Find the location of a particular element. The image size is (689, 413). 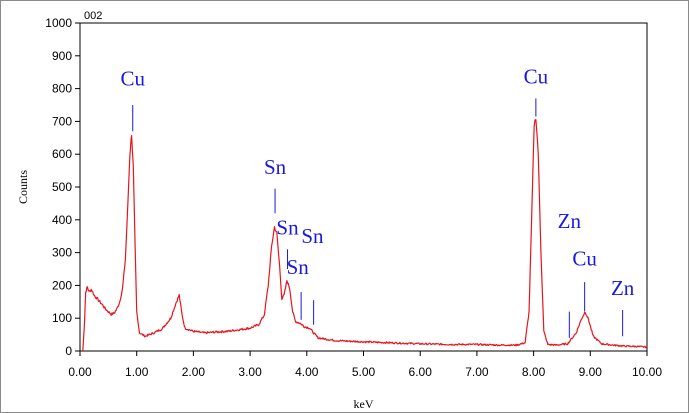

y-tick-label: 600 is located at coordinates (62, 154).